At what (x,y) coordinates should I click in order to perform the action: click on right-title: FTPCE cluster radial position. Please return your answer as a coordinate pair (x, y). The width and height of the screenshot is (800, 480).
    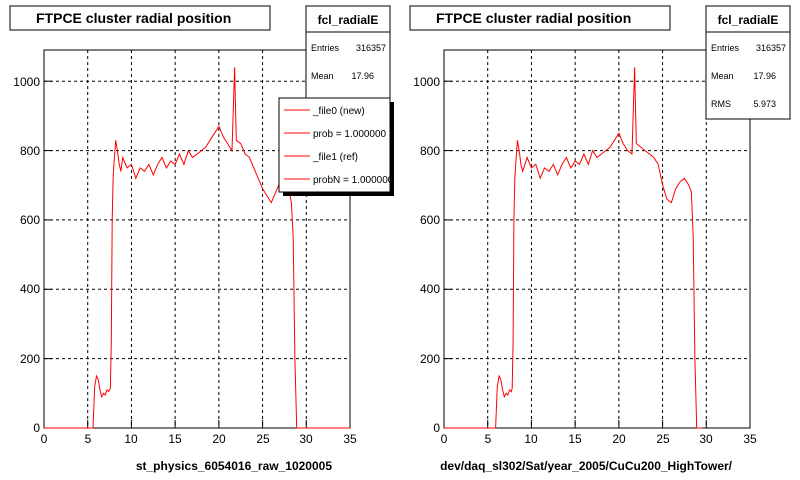
    Looking at the image, I should click on (533, 18).